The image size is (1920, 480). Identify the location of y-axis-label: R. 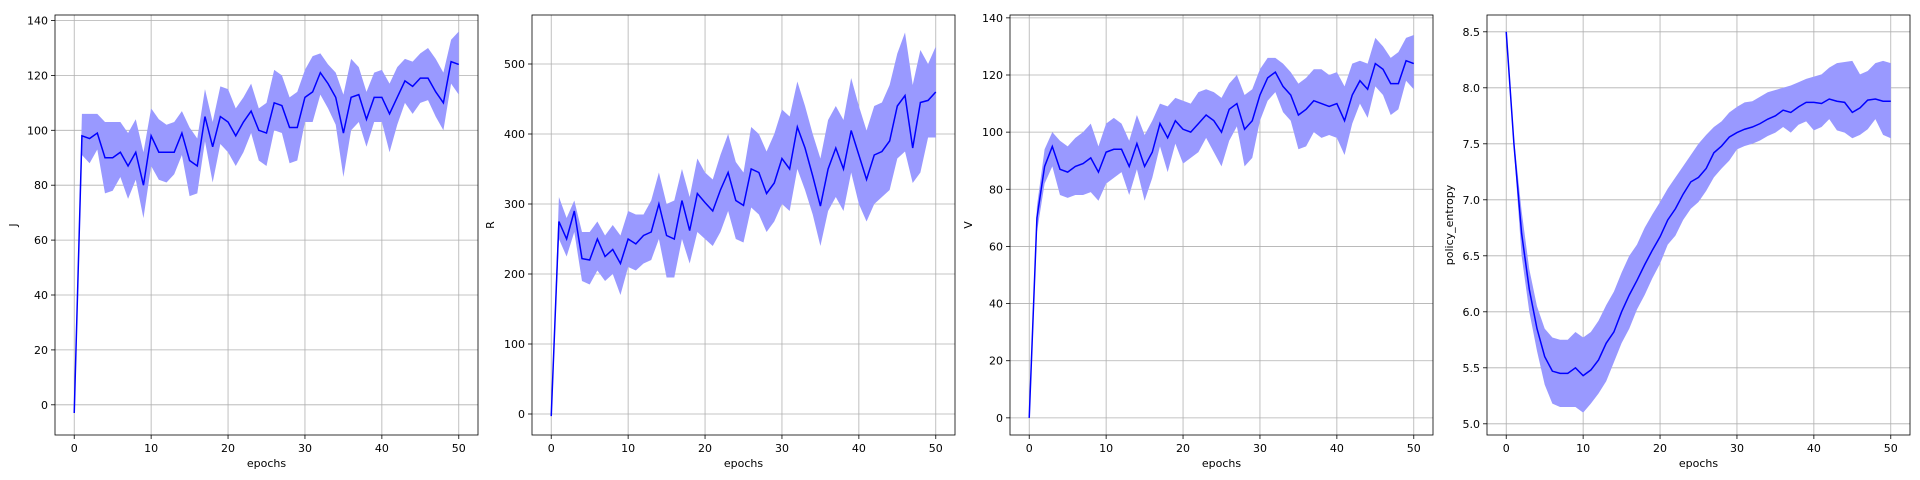
(490, 225).